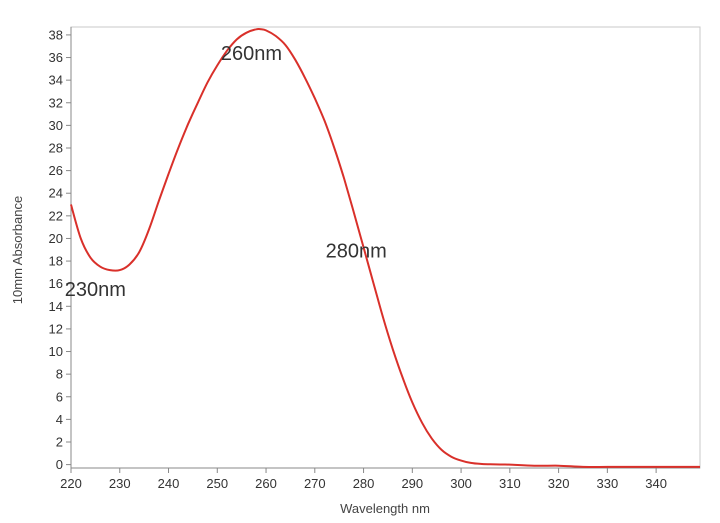 This screenshot has width=720, height=523. What do you see at coordinates (59, 419) in the screenshot?
I see `y-tick-label: 4` at bounding box center [59, 419].